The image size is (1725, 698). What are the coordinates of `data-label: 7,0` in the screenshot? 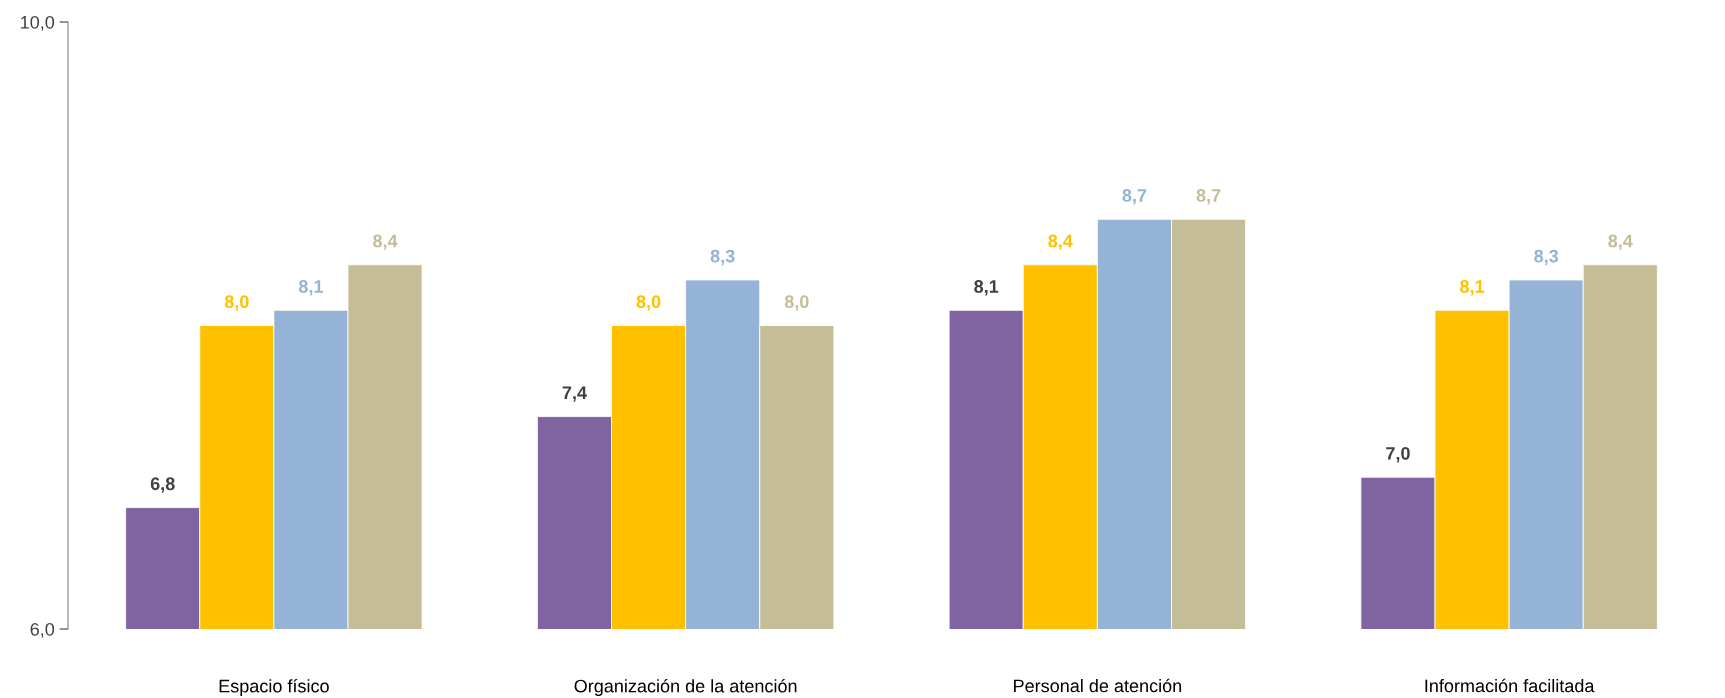 It's located at (1398, 455).